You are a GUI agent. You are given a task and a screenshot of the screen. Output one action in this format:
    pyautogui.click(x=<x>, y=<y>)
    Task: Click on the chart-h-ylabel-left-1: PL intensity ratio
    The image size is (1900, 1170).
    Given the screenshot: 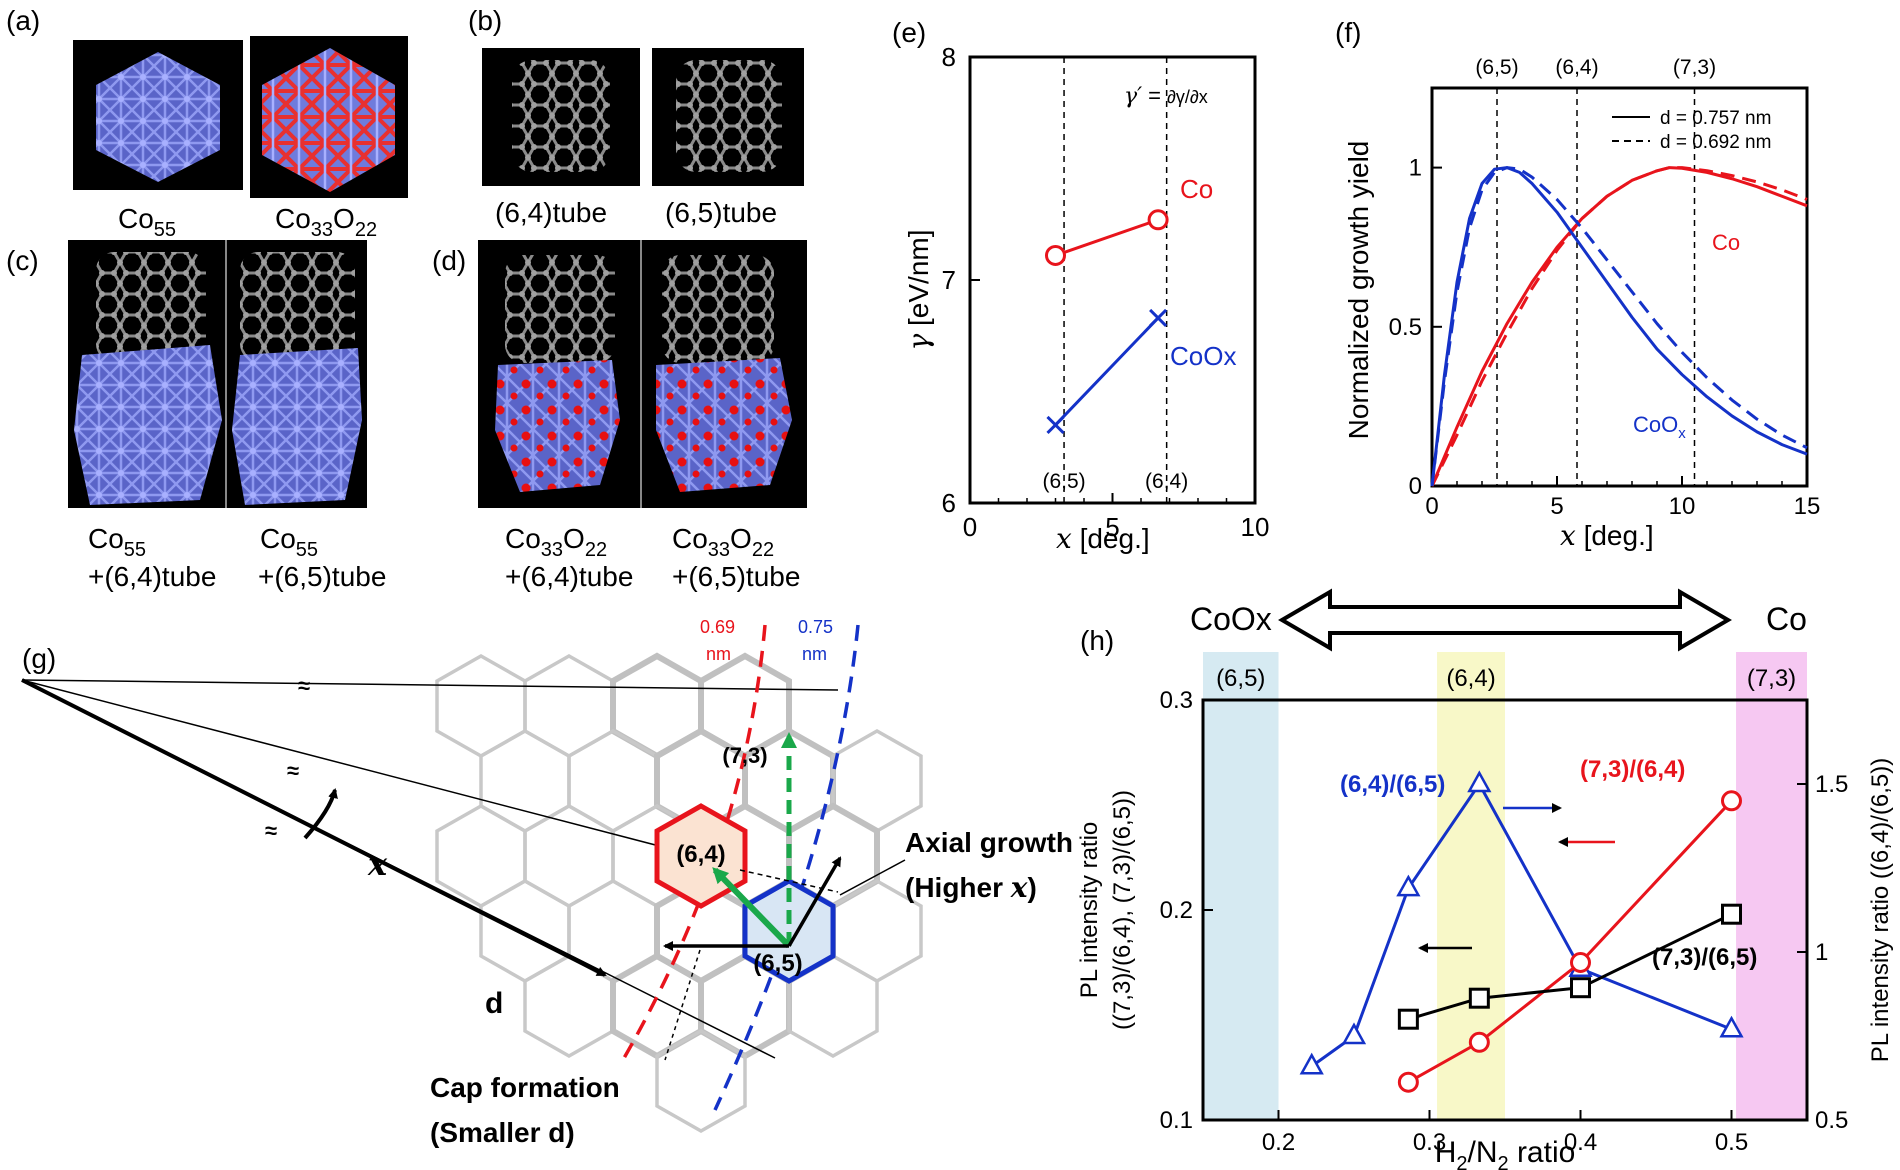 What is the action you would take?
    pyautogui.click(x=1089, y=910)
    